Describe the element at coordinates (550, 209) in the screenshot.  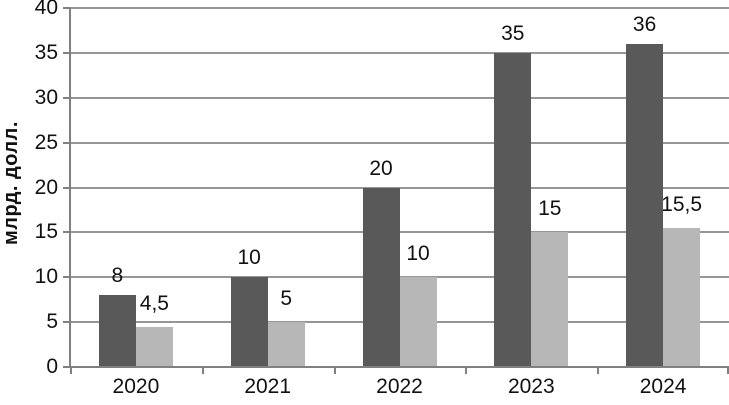
I see `bar-value-label: 15` at that location.